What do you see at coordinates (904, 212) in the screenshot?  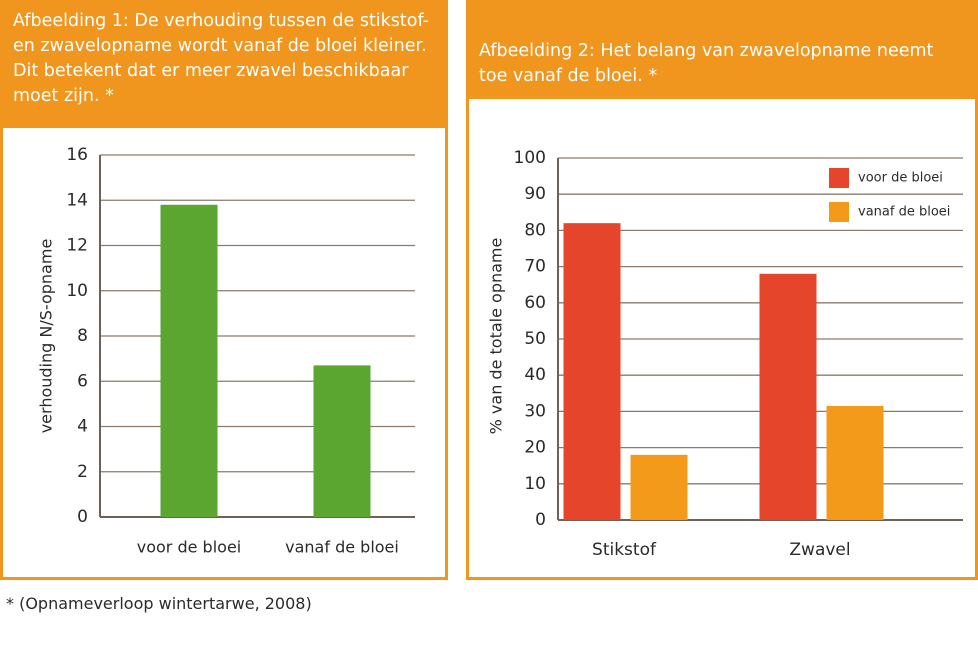 I see `legend-label: vanaf de bloei` at bounding box center [904, 212].